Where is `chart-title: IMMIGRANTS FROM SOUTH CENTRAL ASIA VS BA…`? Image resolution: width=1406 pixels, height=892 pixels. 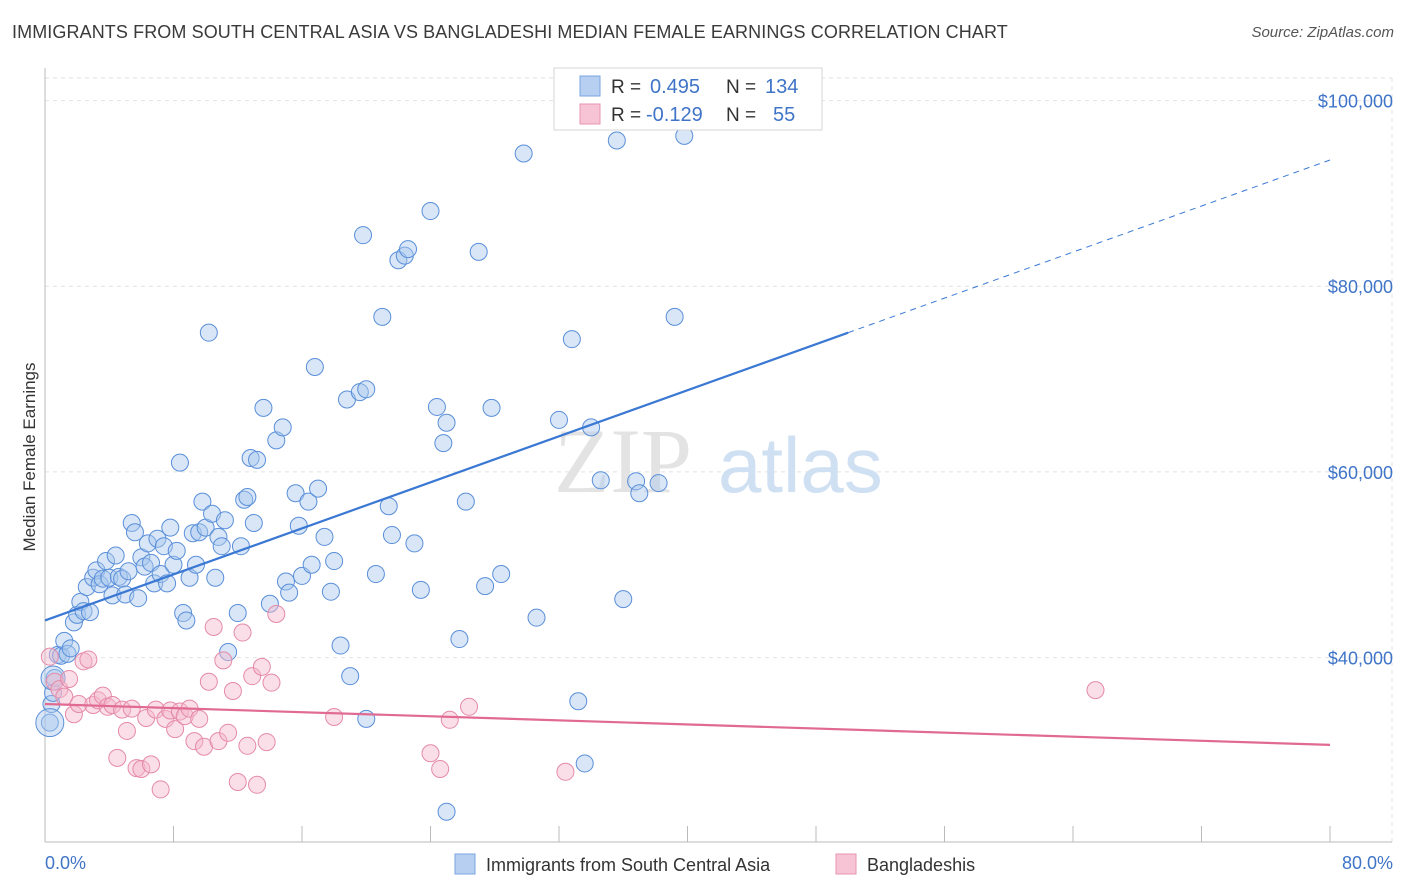
chart-title: IMMIGRANTS FROM SOUTH CENTRAL ASIA VS BA… is located at coordinates (510, 32).